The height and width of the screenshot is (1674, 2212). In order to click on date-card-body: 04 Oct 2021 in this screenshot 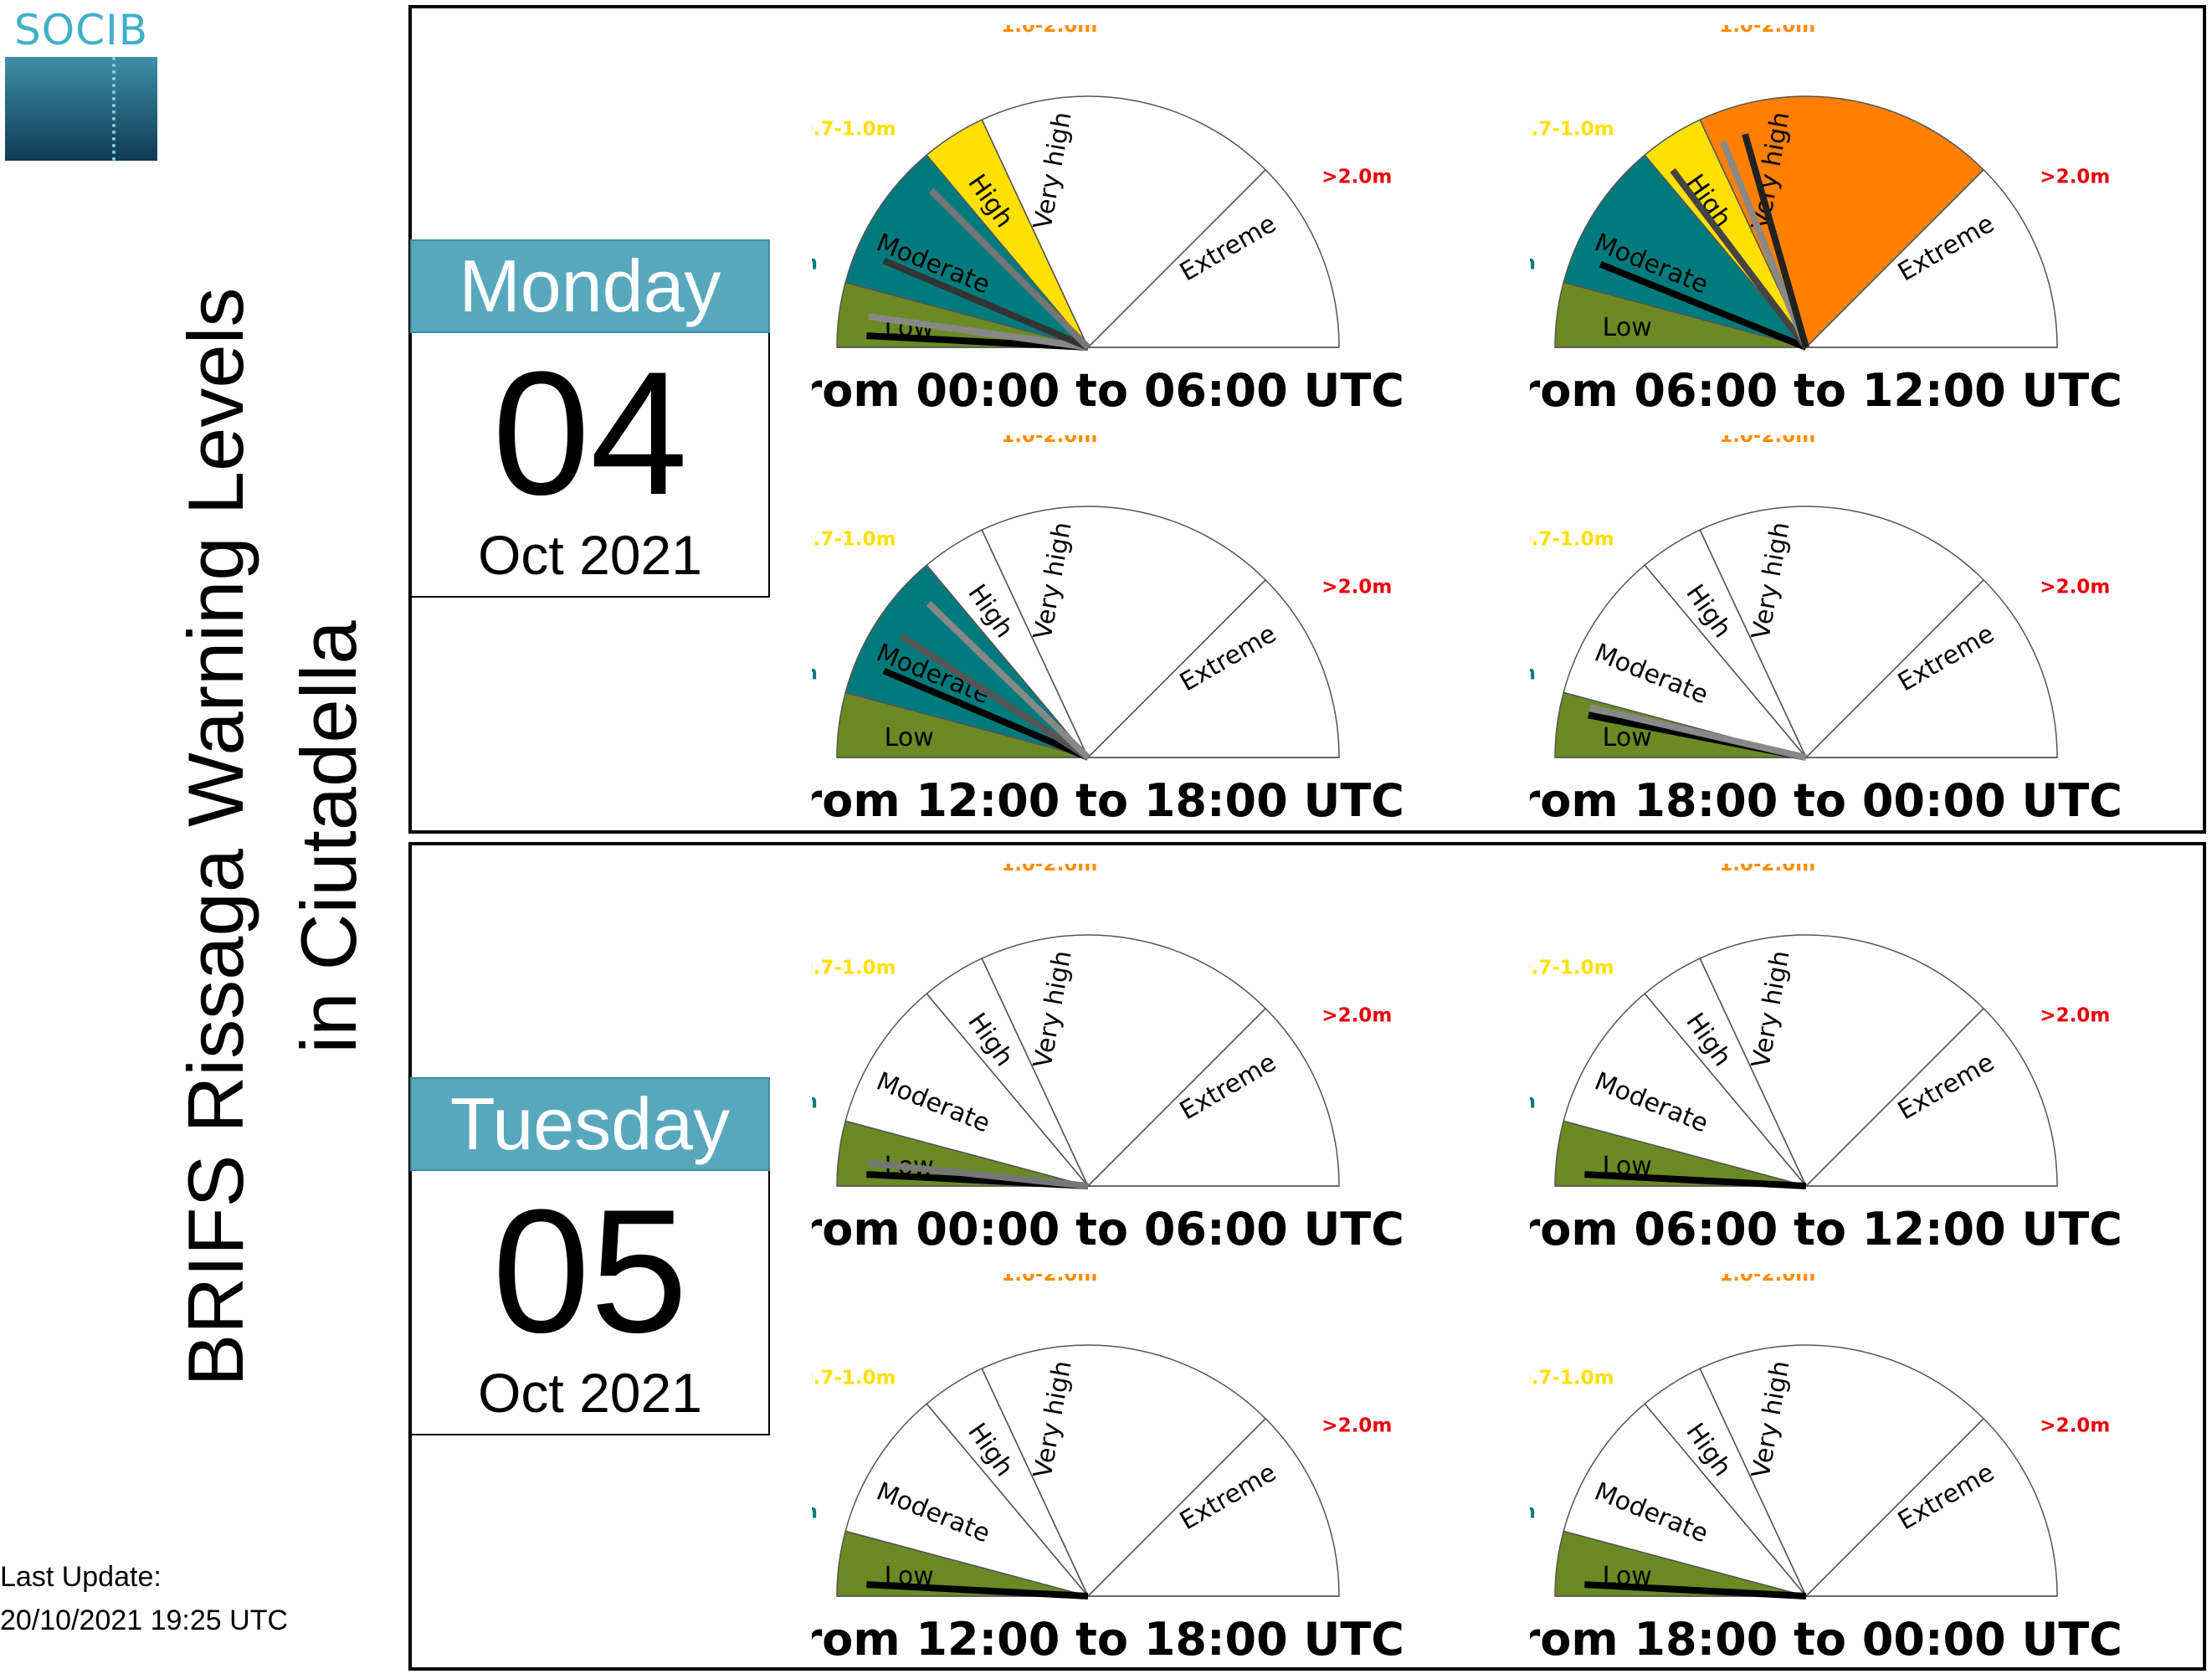, I will do `click(590, 466)`.